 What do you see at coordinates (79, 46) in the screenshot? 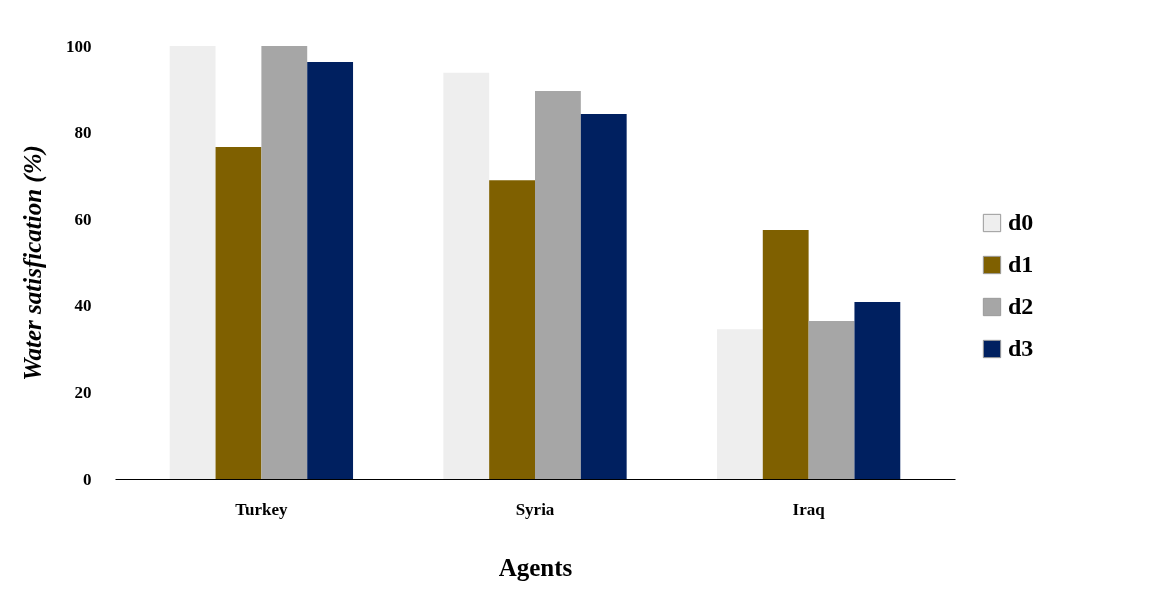
I see `y-tick-label: 100` at bounding box center [79, 46].